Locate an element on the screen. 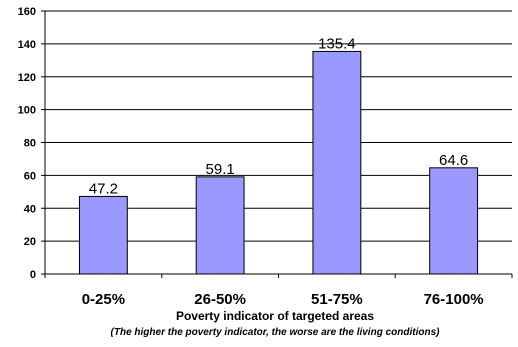 The height and width of the screenshot is (347, 518). y-tick-label: 80 is located at coordinates (30, 144).